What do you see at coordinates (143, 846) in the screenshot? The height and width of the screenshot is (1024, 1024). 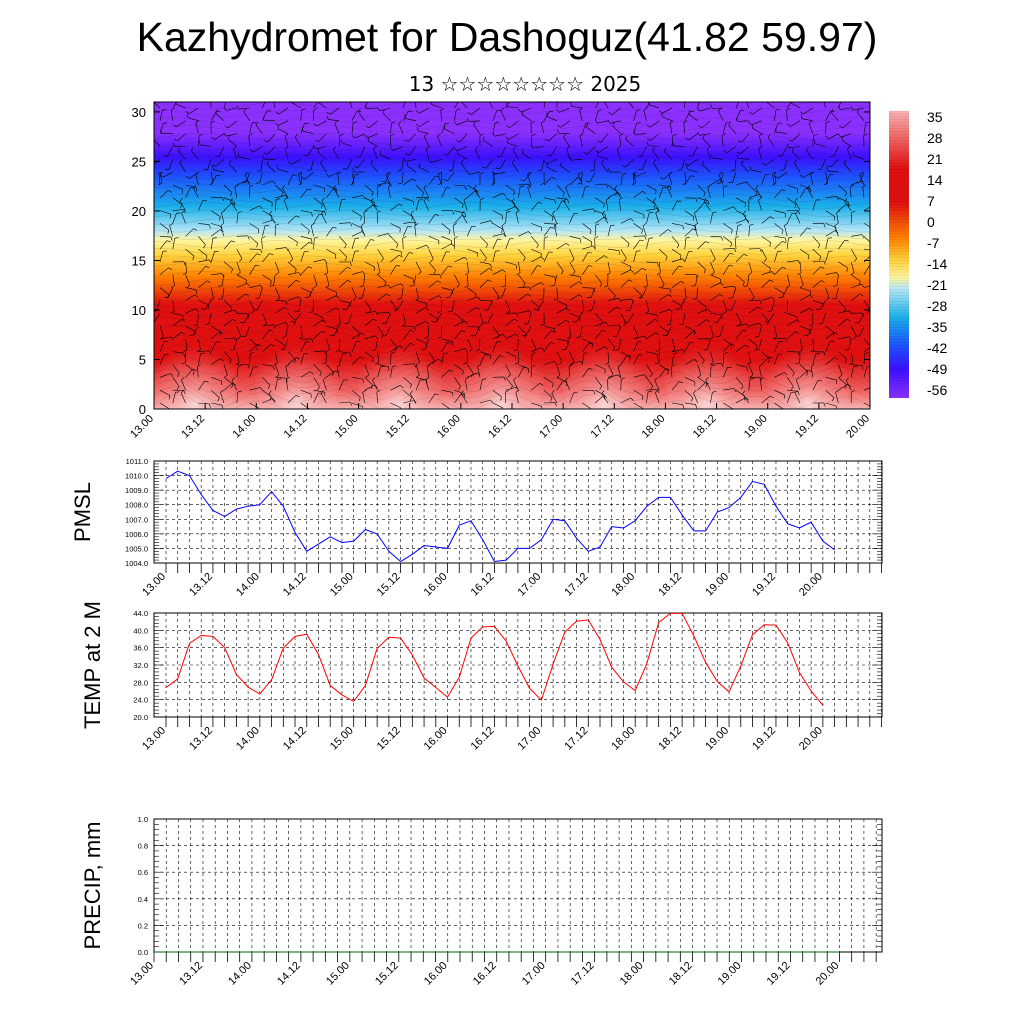 I see `y-tick-label: 0.8` at bounding box center [143, 846].